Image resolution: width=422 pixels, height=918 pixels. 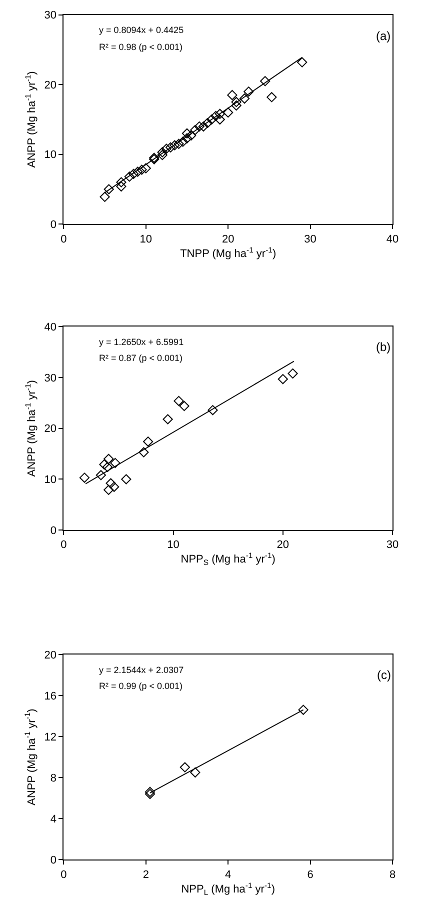 What do you see at coordinates (145, 874) in the screenshot?
I see `x-tick-label: 2` at bounding box center [145, 874].